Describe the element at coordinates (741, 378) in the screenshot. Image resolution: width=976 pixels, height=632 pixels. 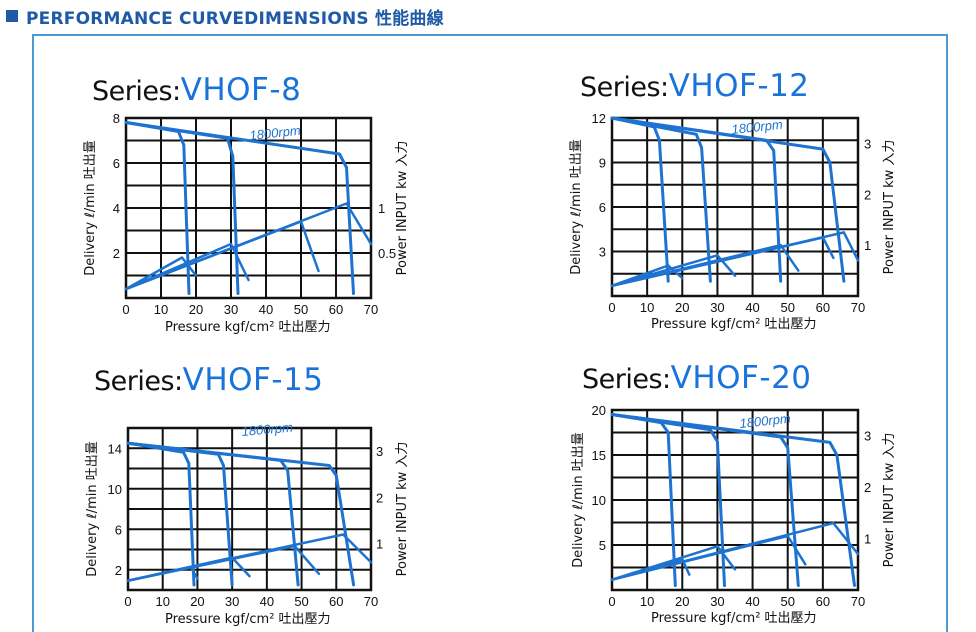
I see `chart-title-model: VHOF-20` at that location.